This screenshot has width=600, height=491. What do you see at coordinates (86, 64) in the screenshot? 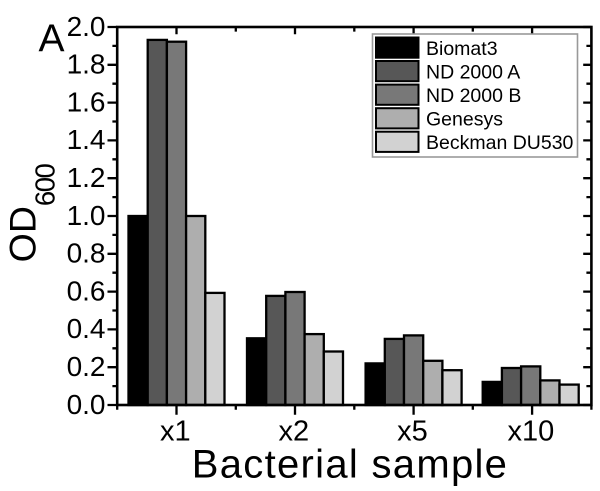
I see `svg-text: 1.8` at bounding box center [86, 64].